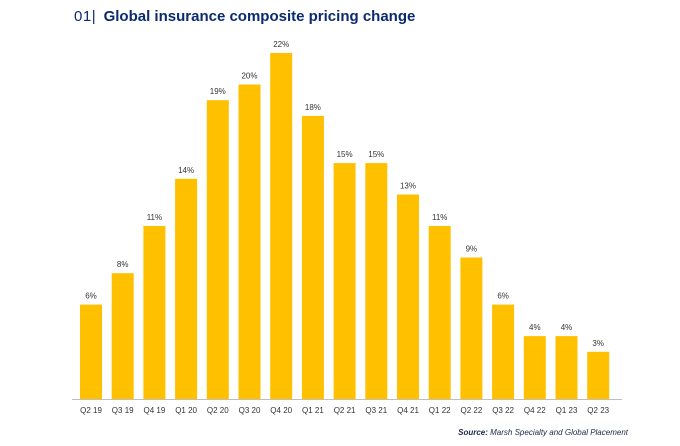 This screenshot has height=446, width=680. What do you see at coordinates (472, 410) in the screenshot?
I see `x-tick-label: Q2 22` at bounding box center [472, 410].